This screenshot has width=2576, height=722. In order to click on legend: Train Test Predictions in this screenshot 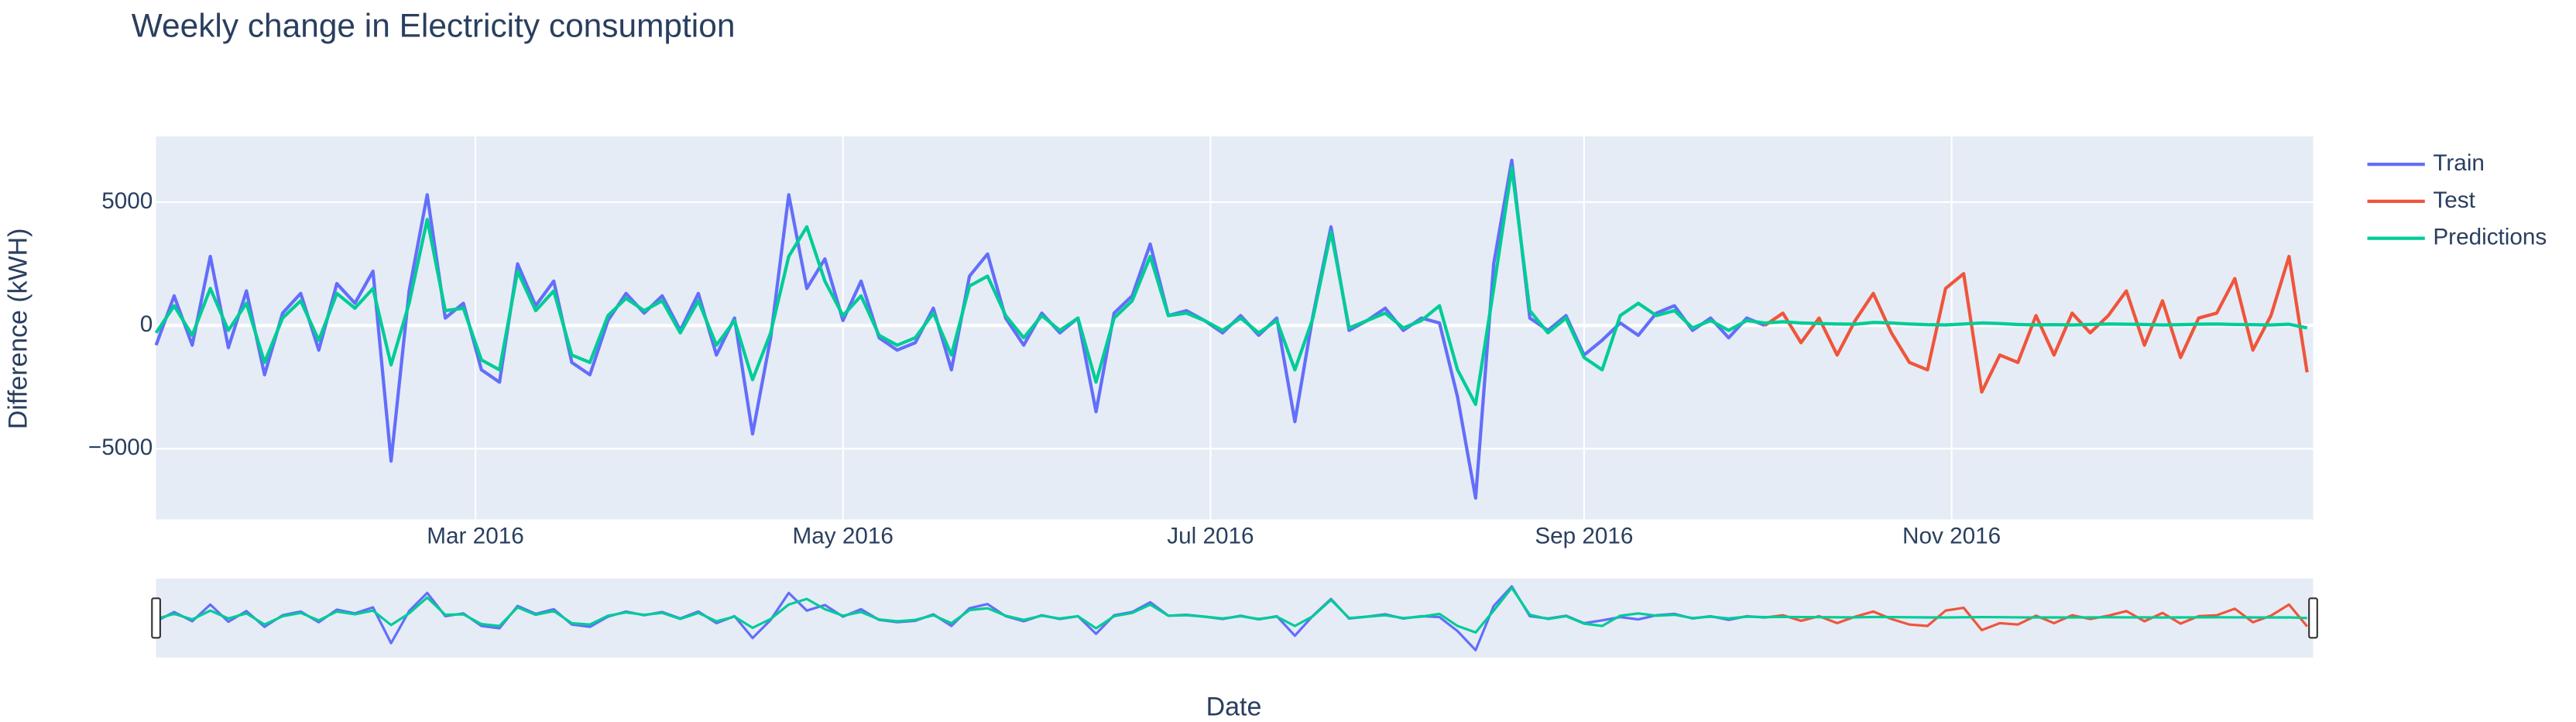, I will do `click(2457, 200)`.